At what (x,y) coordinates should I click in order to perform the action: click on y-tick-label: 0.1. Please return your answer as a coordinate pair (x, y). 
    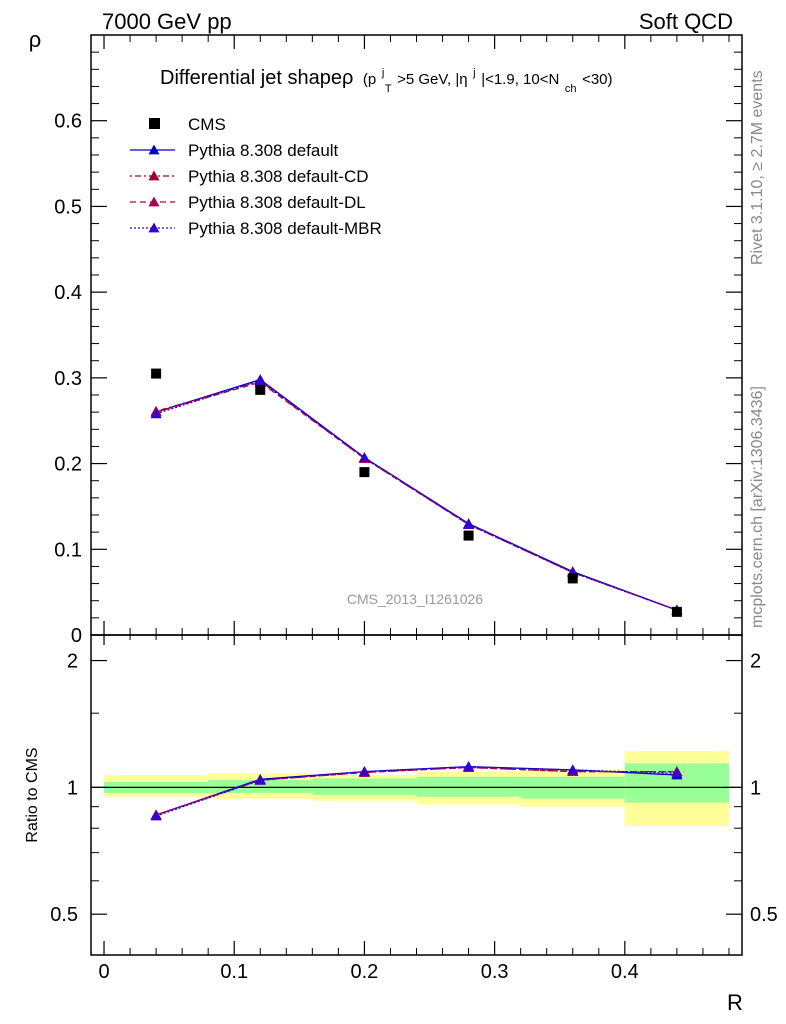
    Looking at the image, I should click on (68, 550).